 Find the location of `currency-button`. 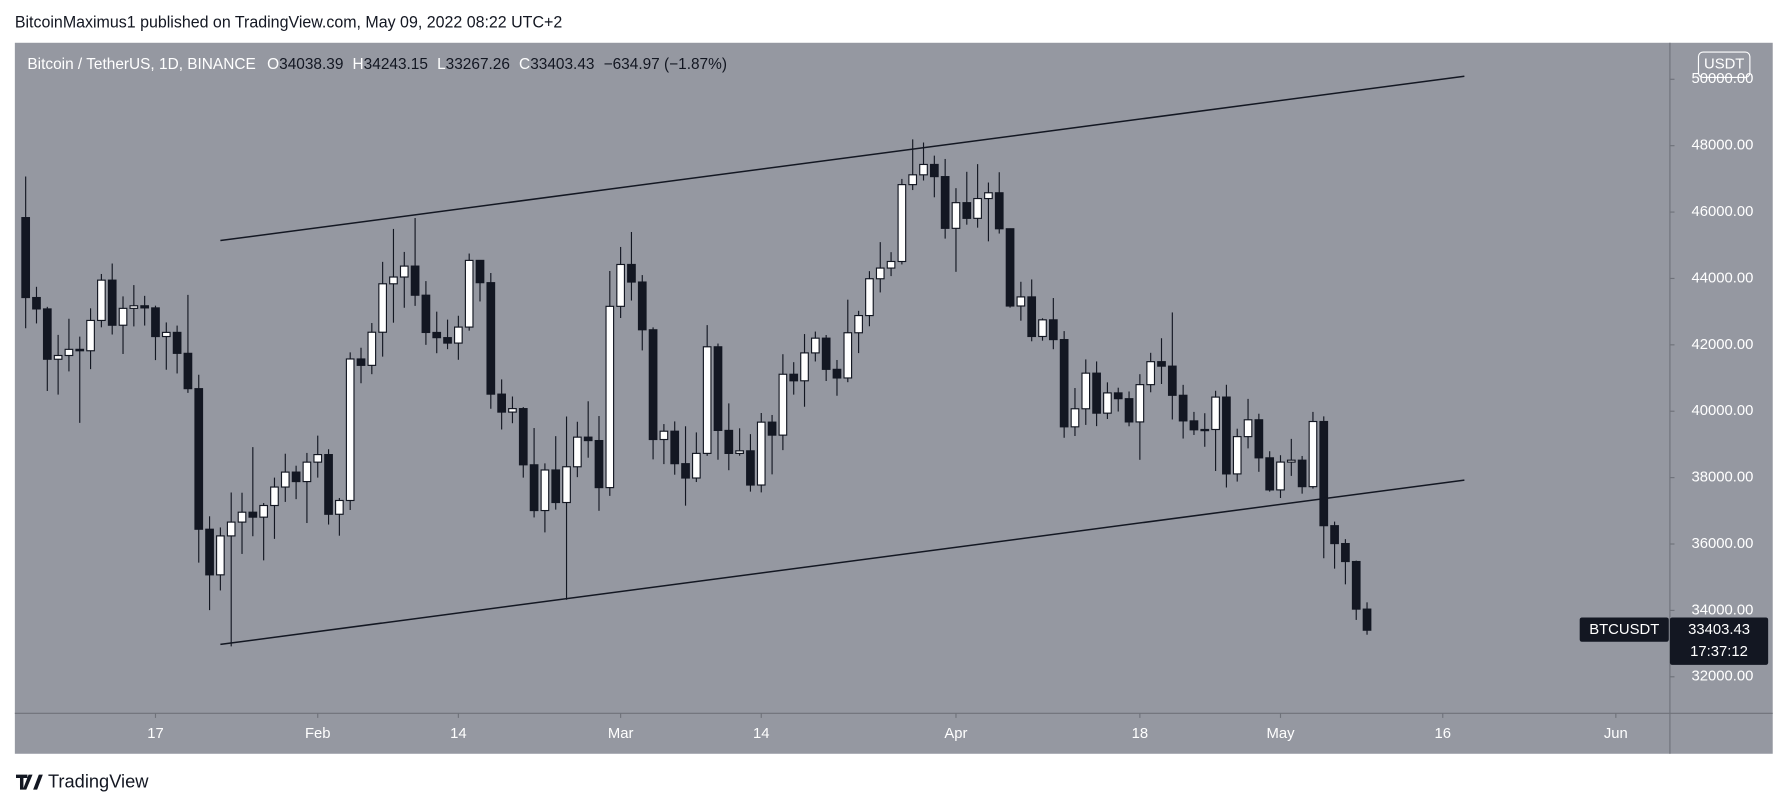

currency-button is located at coordinates (1724, 65).